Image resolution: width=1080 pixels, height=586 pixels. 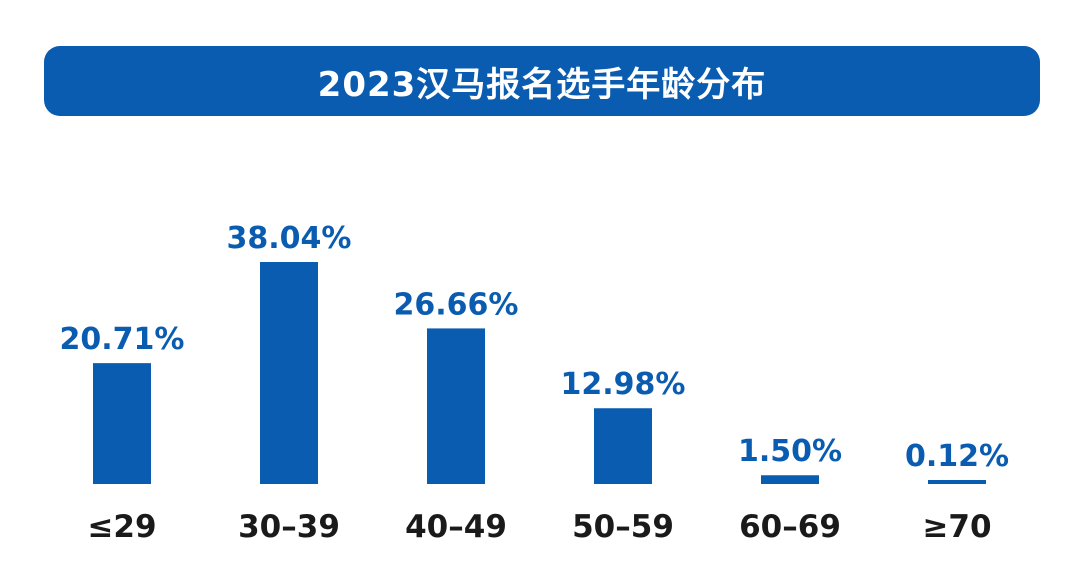 What do you see at coordinates (456, 304) in the screenshot?
I see `value-label-2: 26.66%` at bounding box center [456, 304].